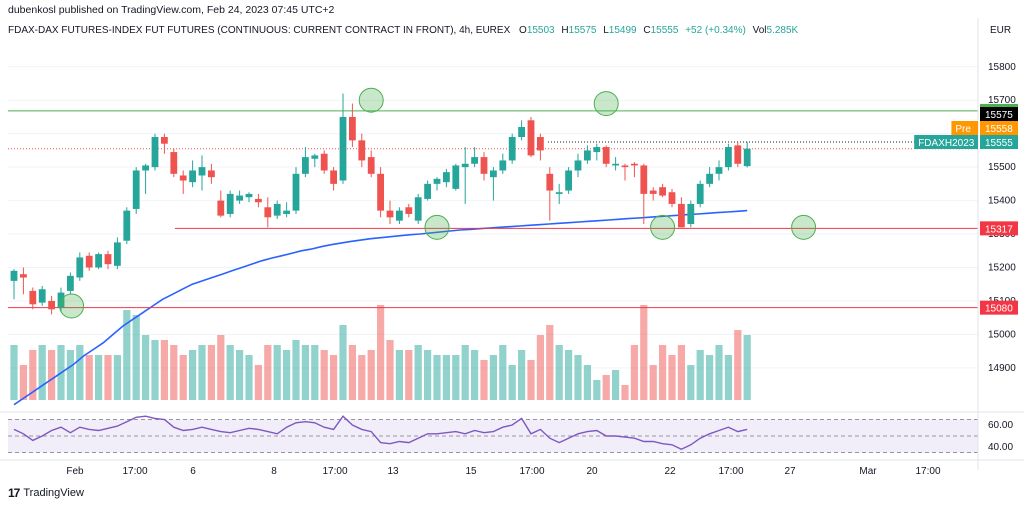 The height and width of the screenshot is (506, 1024). Describe the element at coordinates (646, 30) in the screenshot. I see `close-label: C` at that location.